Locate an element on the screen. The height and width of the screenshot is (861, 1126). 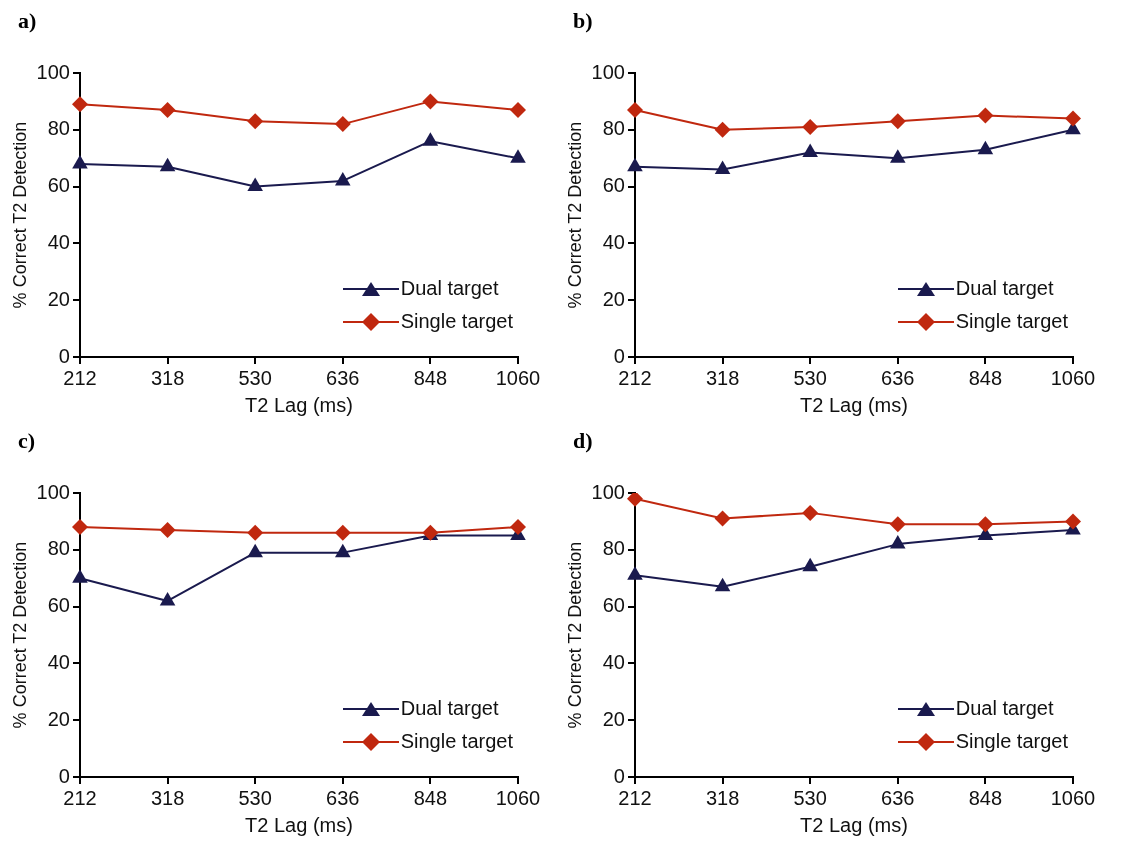
chart-title: c) is located at coordinates (27, 441).